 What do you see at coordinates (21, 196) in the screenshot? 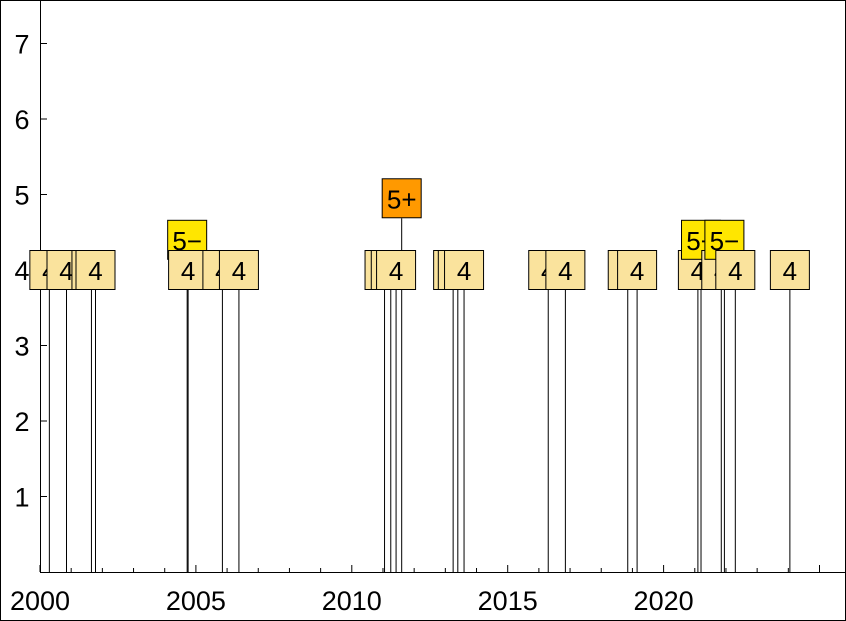
I see `y-tick-label: 5` at bounding box center [21, 196].